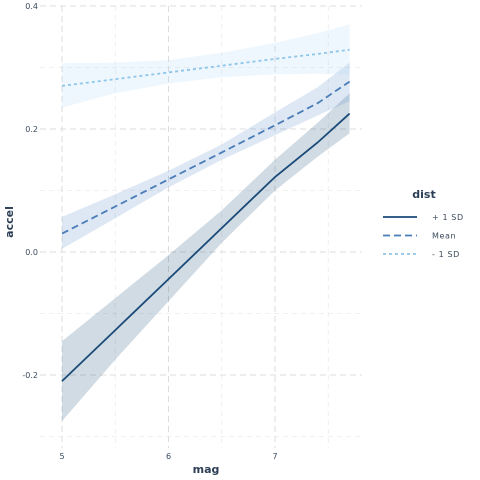 The height and width of the screenshot is (480, 480). Describe the element at coordinates (31, 6) in the screenshot. I see `y-tick-label: 0.4` at that location.